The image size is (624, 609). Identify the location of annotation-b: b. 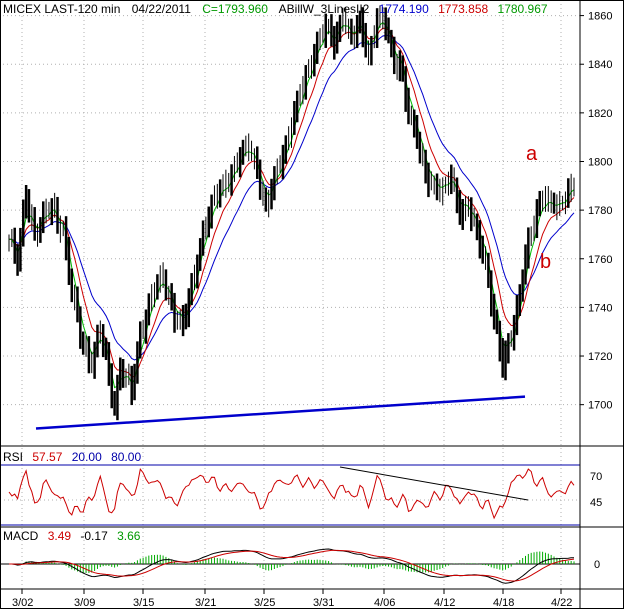
(545, 262).